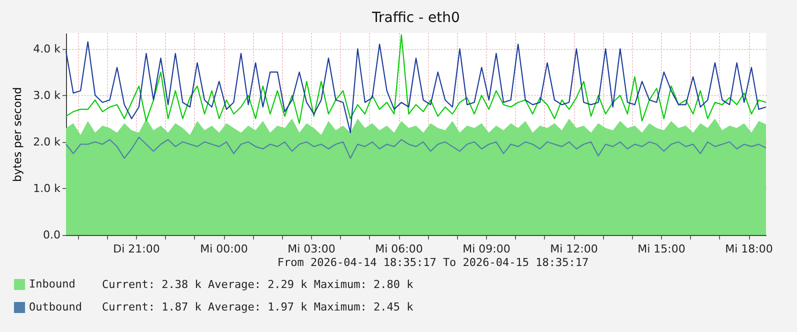 The image size is (797, 332). What do you see at coordinates (136, 249) in the screenshot?
I see `x-tick-label: Di 21:00` at bounding box center [136, 249].